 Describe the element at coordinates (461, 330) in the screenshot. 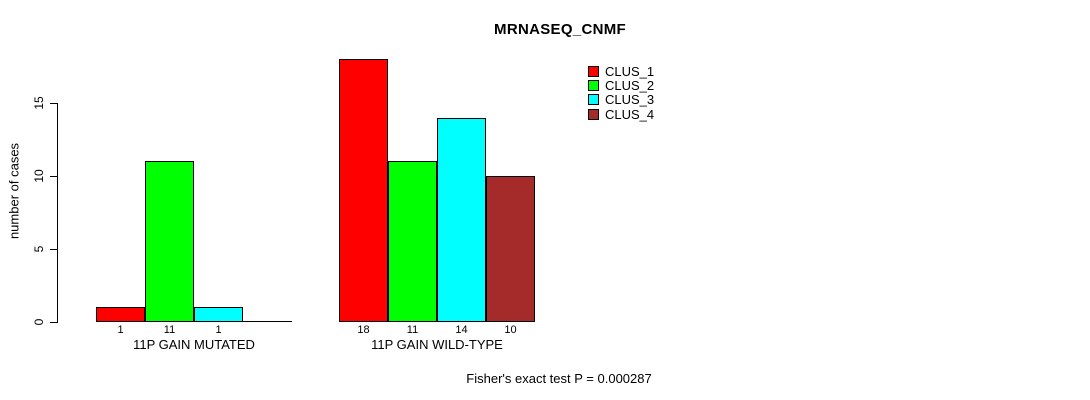

I see `bar-value-label: 14` at that location.